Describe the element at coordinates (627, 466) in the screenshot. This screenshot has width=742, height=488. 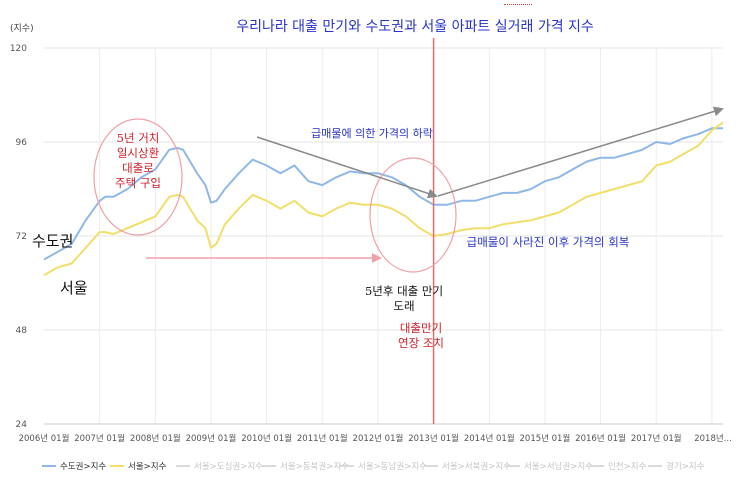
I see `legend-label: 인천>지수` at that location.